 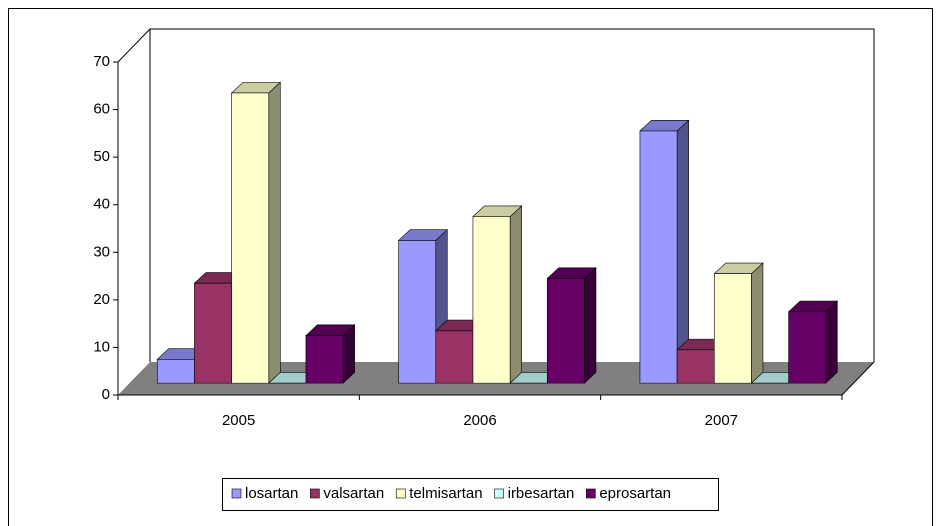 I want to click on y-tick-label: 70, so click(x=101, y=61).